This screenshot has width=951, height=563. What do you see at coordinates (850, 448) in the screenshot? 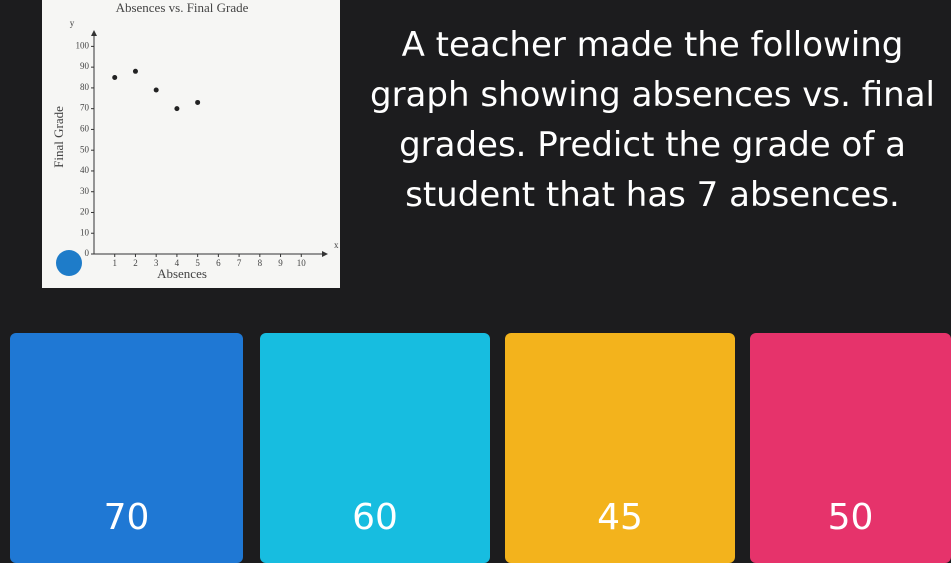
I see `answer-button: 50` at bounding box center [850, 448].